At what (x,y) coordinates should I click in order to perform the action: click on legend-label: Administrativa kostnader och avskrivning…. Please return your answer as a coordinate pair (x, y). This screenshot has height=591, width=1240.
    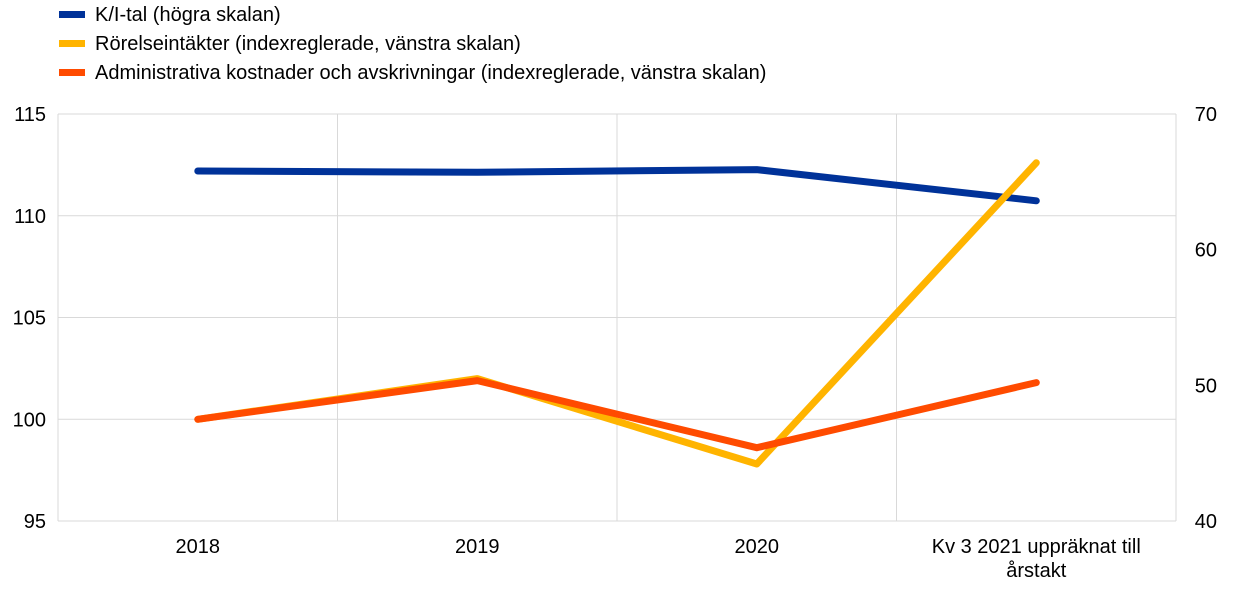
    Looking at the image, I should click on (430, 73).